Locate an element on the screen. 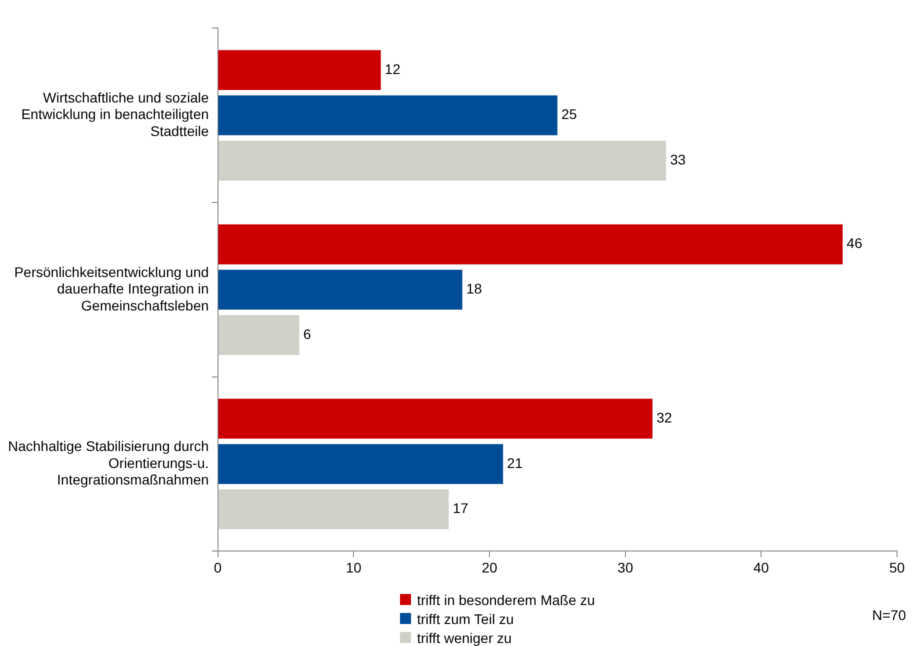  data-label: 12 is located at coordinates (392, 68).